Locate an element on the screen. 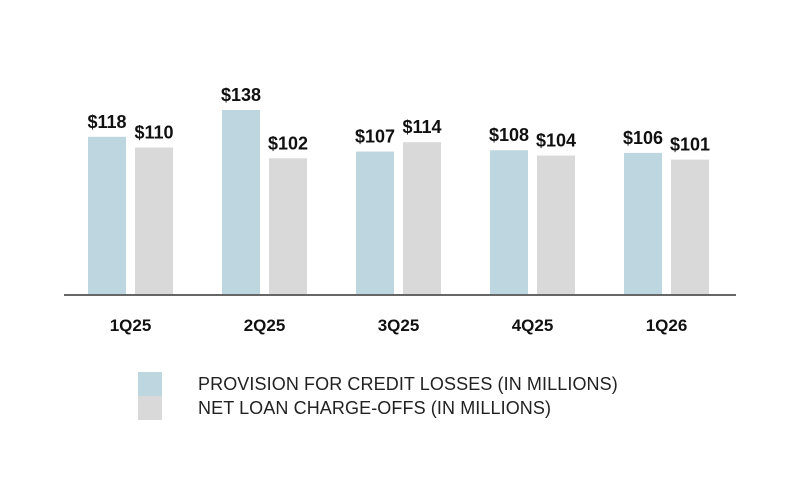  category-label-3q25: 3Q25 is located at coordinates (399, 325).